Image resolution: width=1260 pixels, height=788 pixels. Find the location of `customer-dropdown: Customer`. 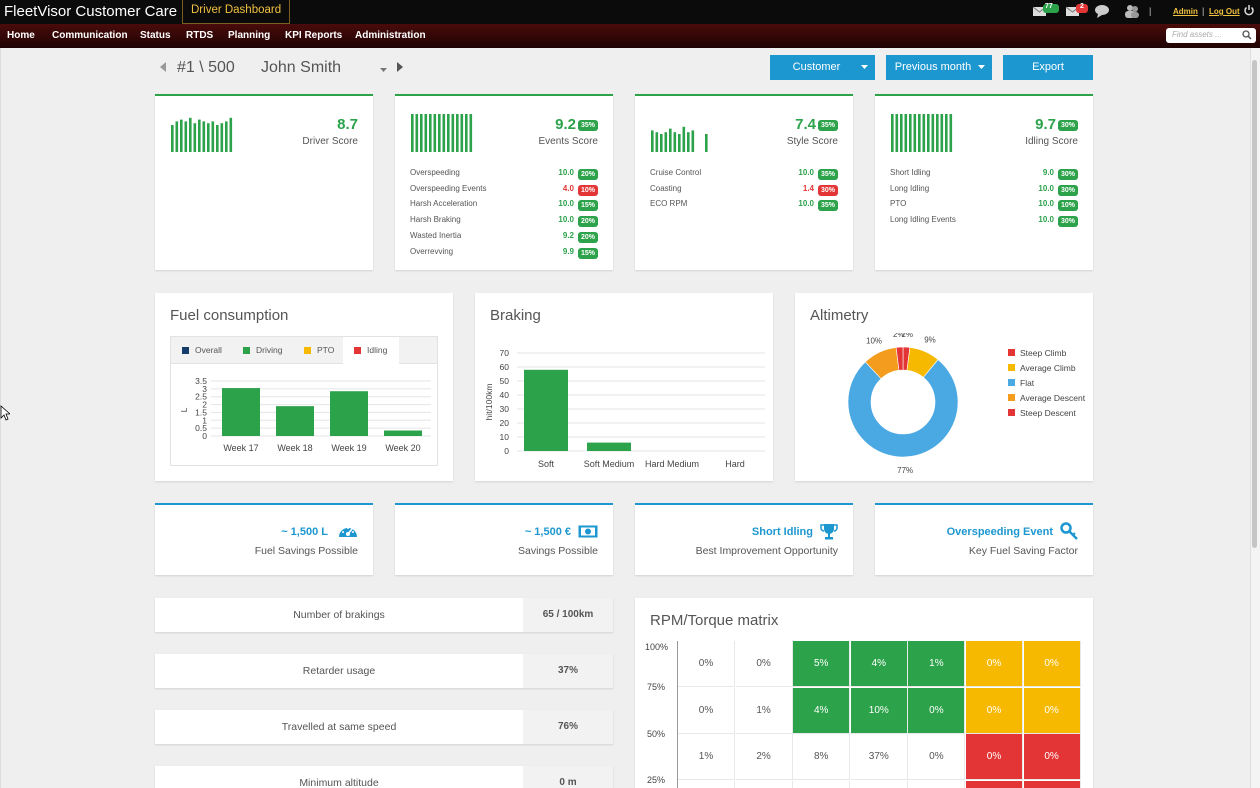

customer-dropdown: Customer is located at coordinates (822, 67).